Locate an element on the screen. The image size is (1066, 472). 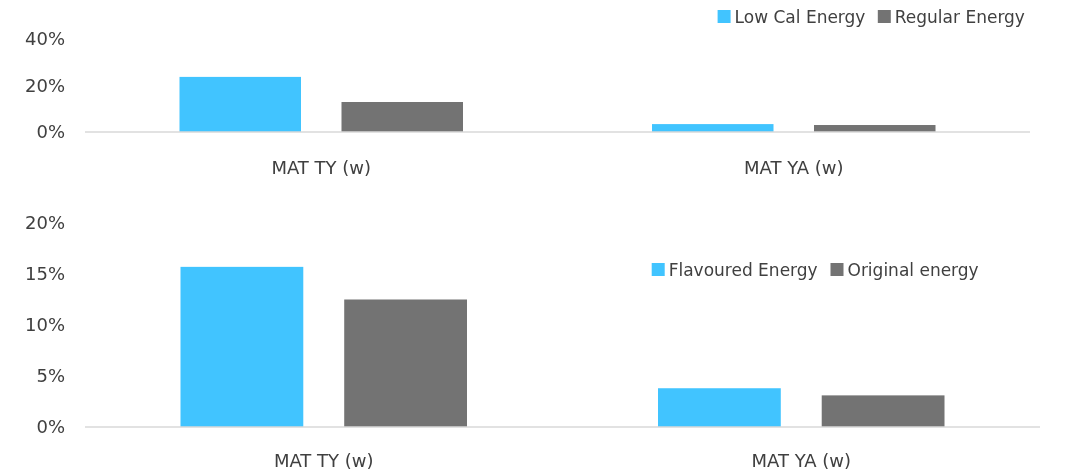
y-tick-label: 10% is located at coordinates (44, 325).